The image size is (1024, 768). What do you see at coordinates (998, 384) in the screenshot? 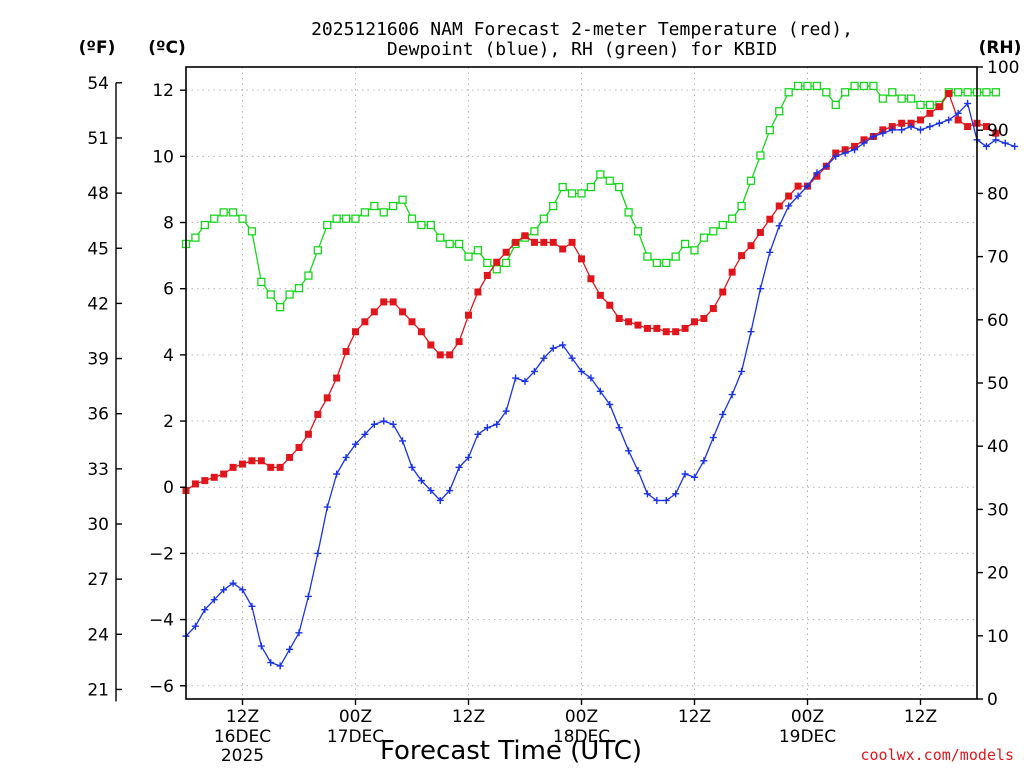
I see `rh-tick-label: 50` at bounding box center [998, 384].